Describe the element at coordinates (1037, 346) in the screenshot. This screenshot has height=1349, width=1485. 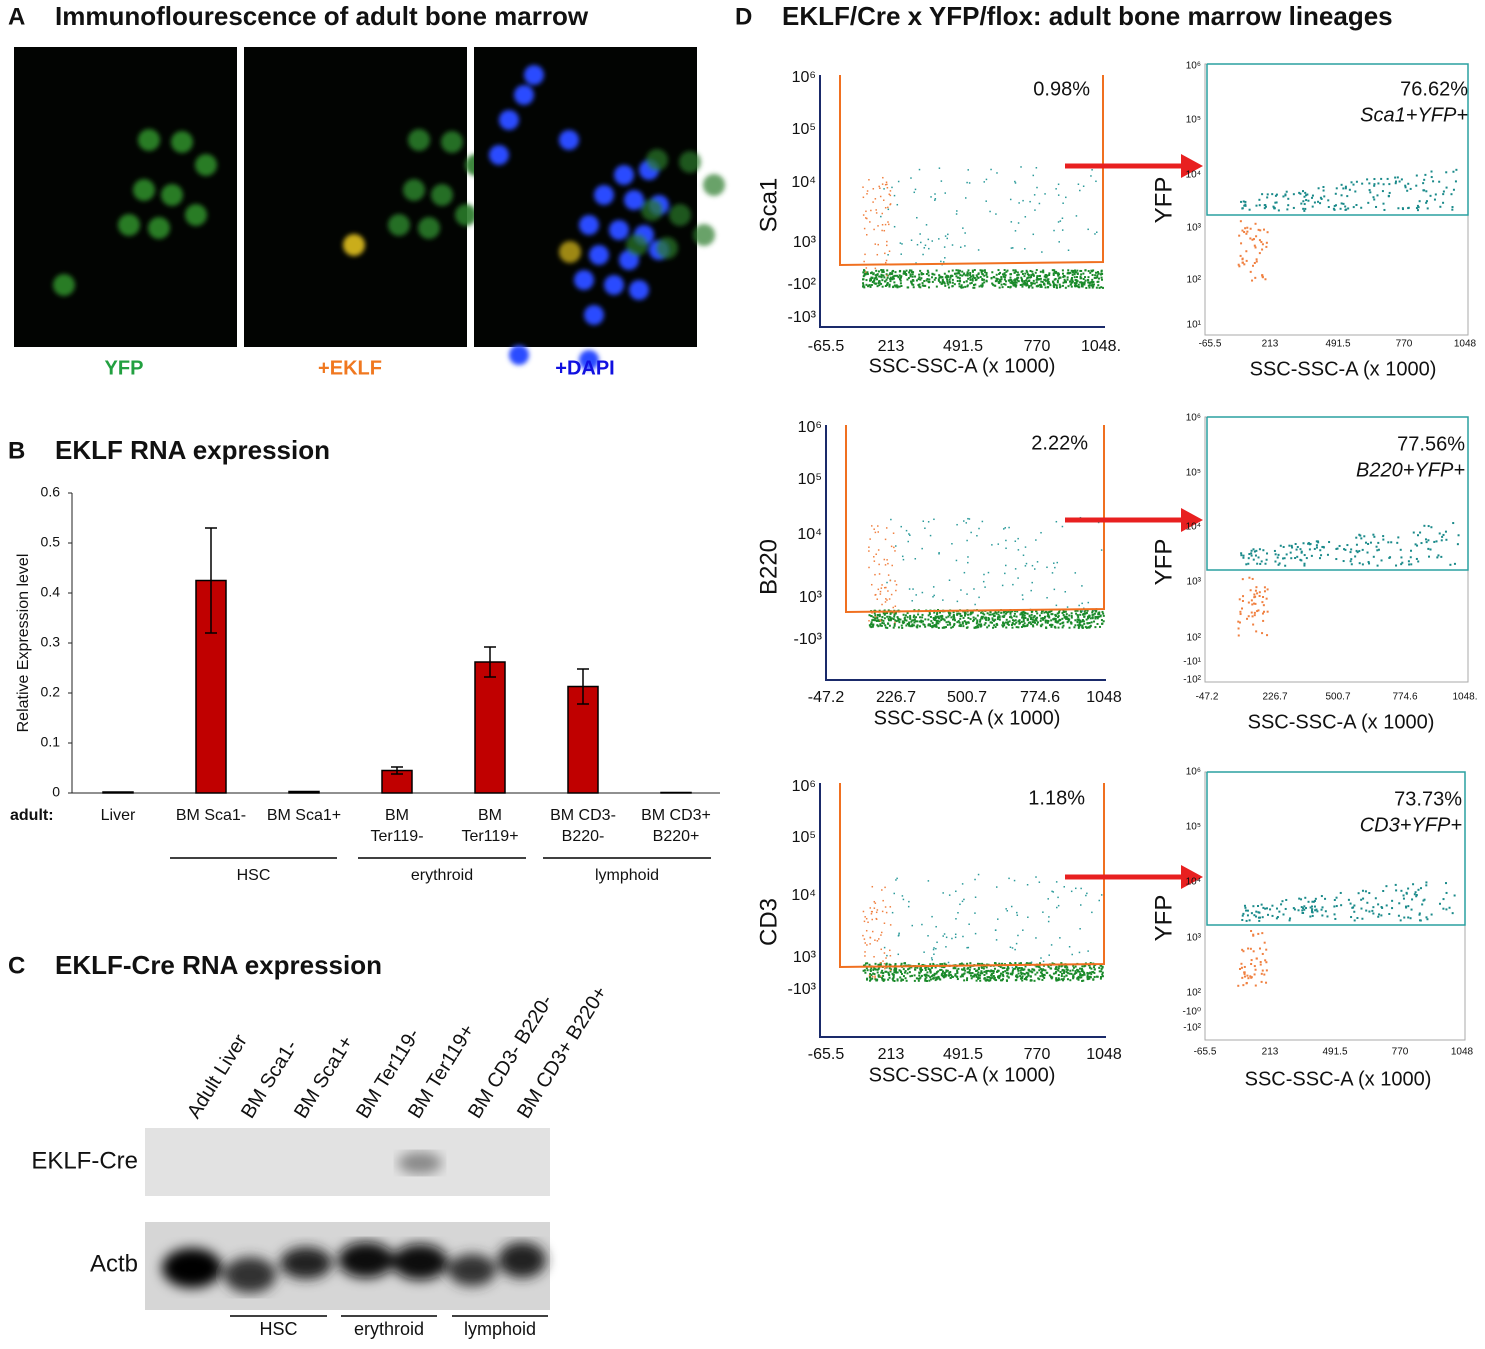
I see `x-tick-label: 770` at that location.